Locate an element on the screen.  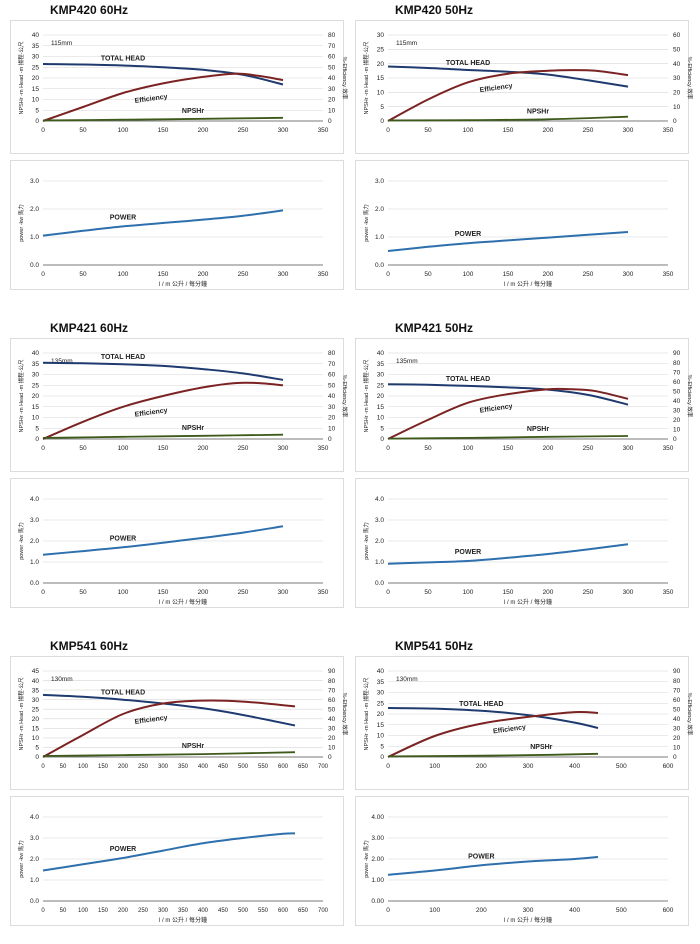
x-tick-label: 400 is located at coordinates (203, 767).